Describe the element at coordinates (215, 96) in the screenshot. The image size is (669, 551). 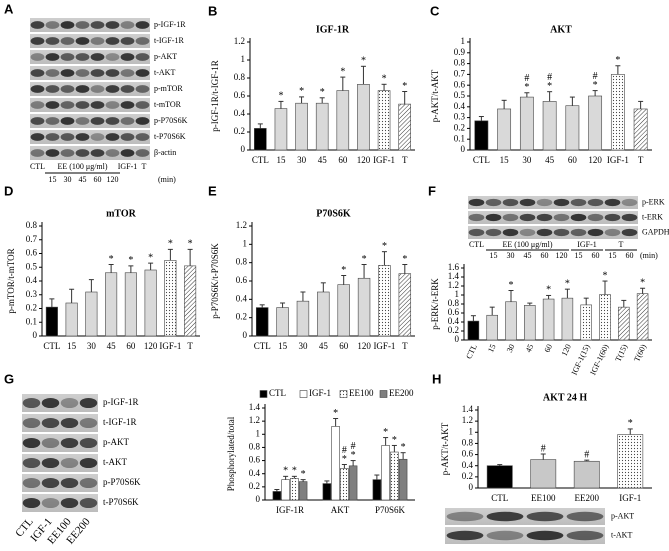
I see `y-axis-label: p-IGF-1R/t-IGF-1R` at that location.